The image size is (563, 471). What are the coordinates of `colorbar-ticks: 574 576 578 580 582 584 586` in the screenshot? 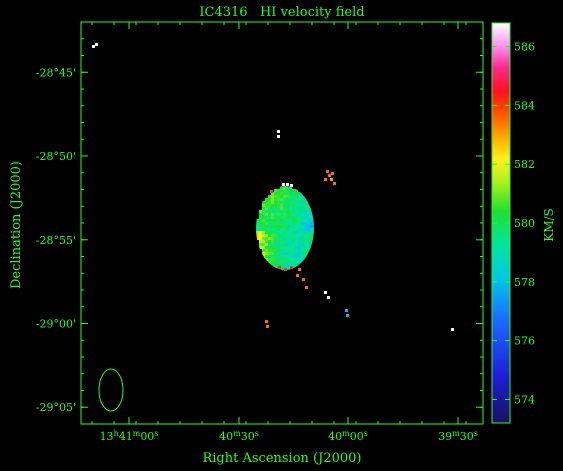 It's located at (513, 223).